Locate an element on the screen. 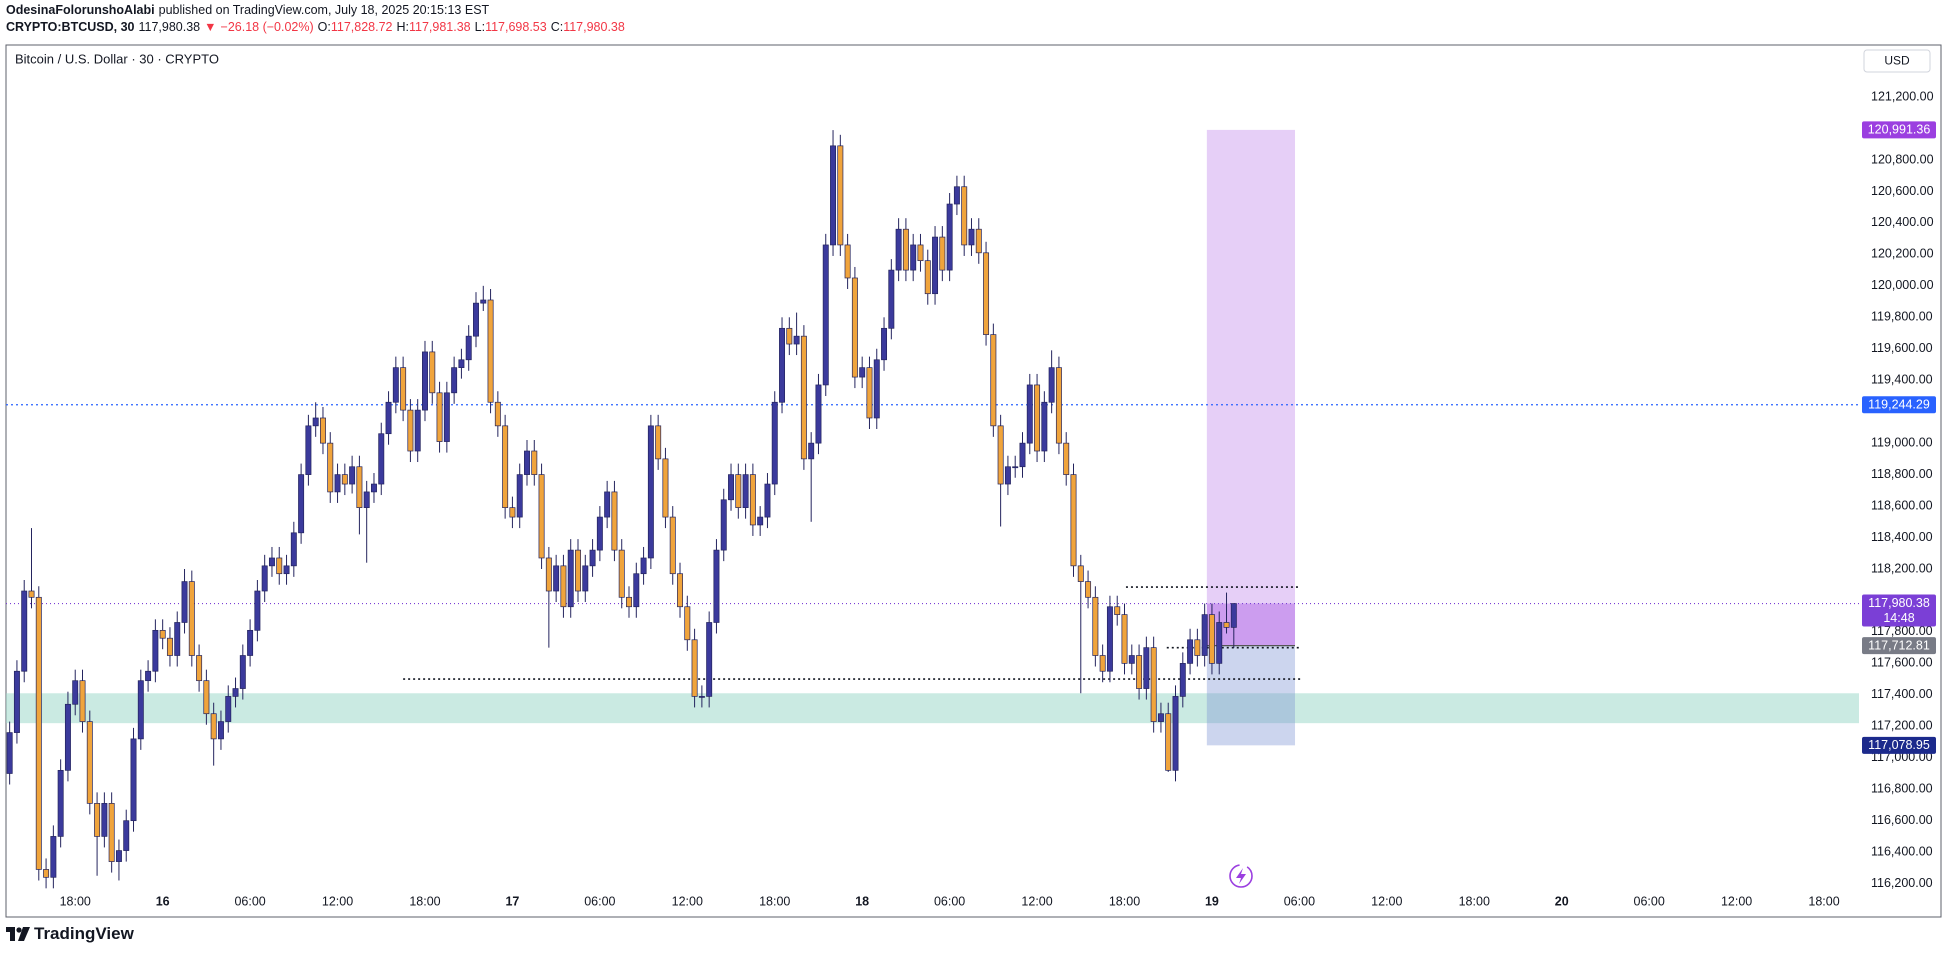 This screenshot has height=953, width=1946. y-tick-label: 116,600.00 is located at coordinates (1902, 820).